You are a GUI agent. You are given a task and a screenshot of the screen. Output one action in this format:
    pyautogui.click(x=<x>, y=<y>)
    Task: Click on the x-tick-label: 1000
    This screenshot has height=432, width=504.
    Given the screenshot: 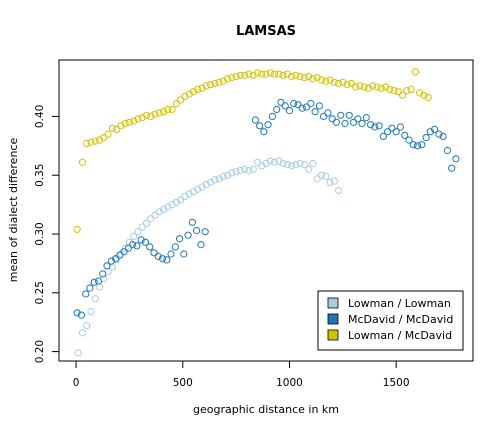 What is the action you would take?
    pyautogui.click(x=289, y=383)
    